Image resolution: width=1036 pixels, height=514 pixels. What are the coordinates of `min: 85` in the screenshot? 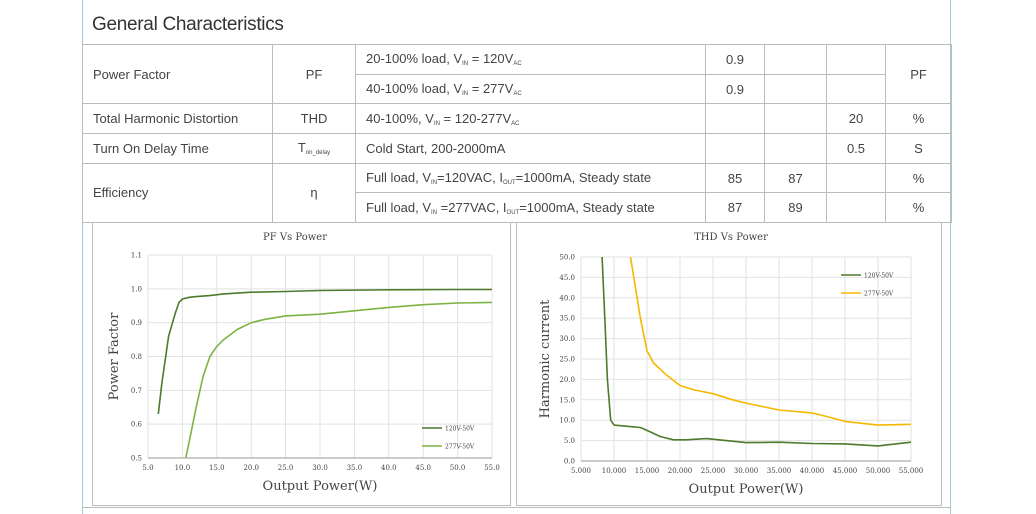 It's located at (735, 178).